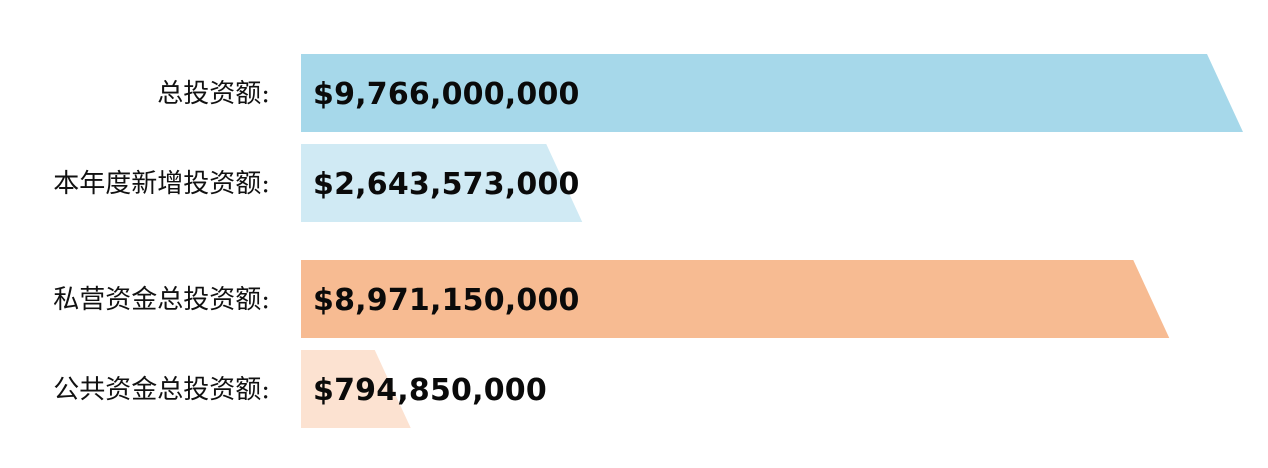  I want to click on value-label-4: $794,850,000, so click(430, 390).